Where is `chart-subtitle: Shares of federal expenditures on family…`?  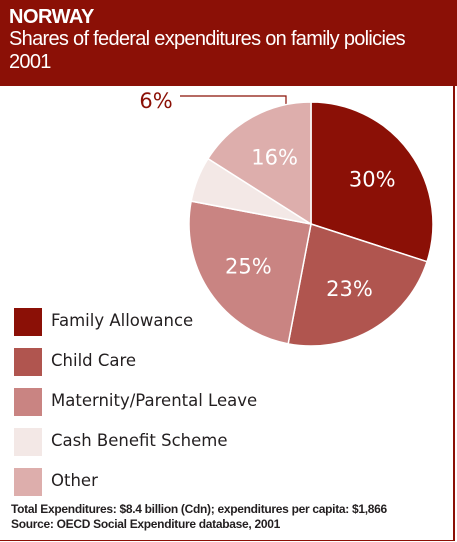 chart-subtitle: Shares of federal expenditures on family… is located at coordinates (207, 39).